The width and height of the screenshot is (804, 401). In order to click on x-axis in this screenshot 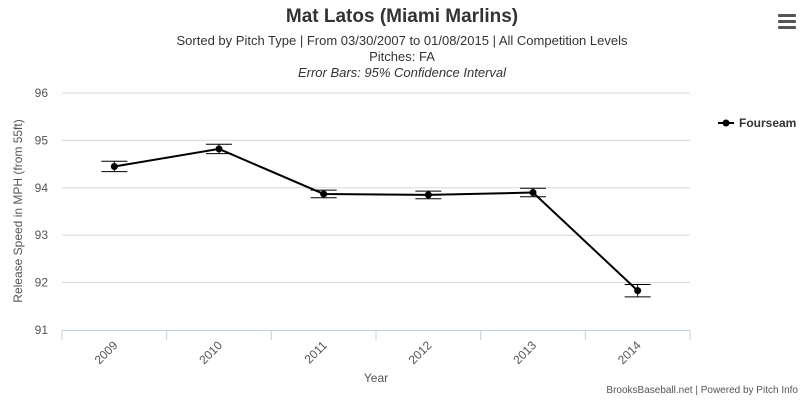, I will do `click(376, 335)`.